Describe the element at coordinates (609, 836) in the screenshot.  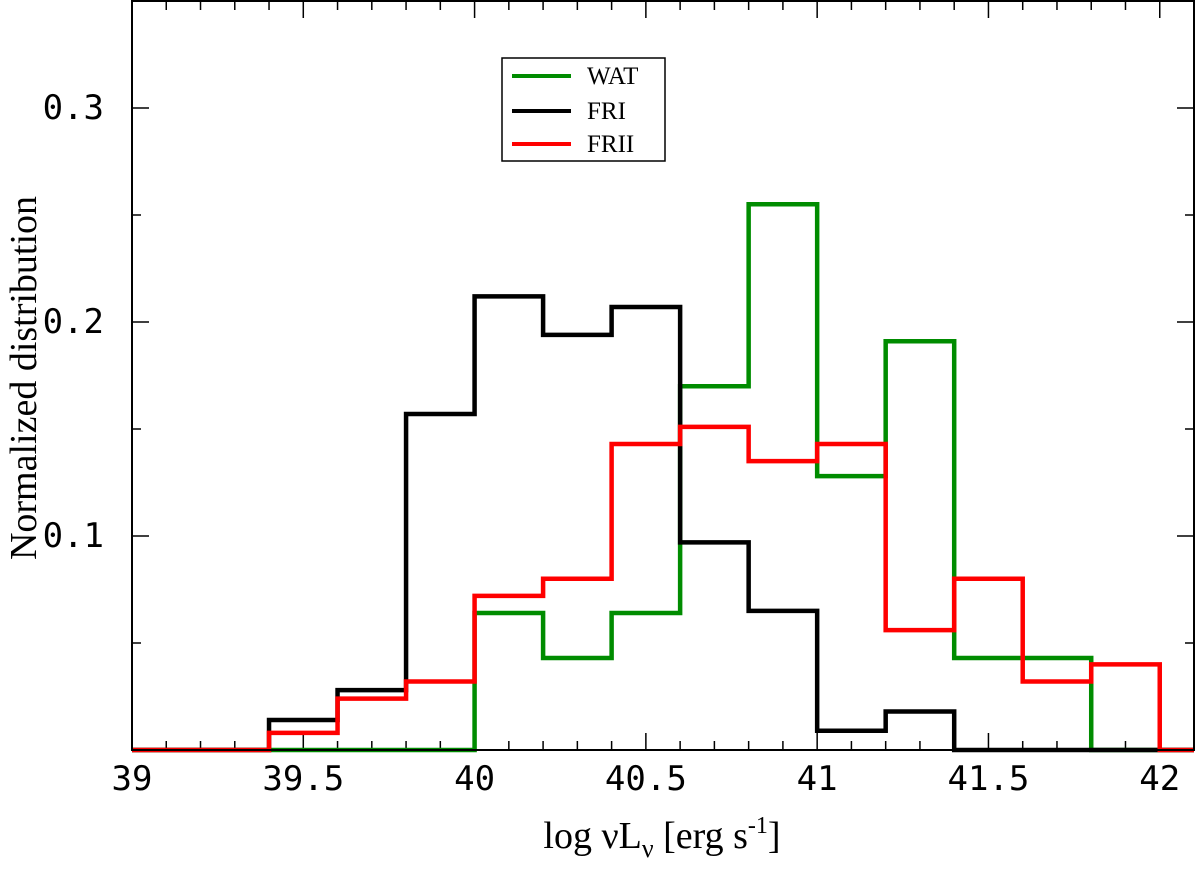
I see `x-axis-title-nu: ν` at that location.